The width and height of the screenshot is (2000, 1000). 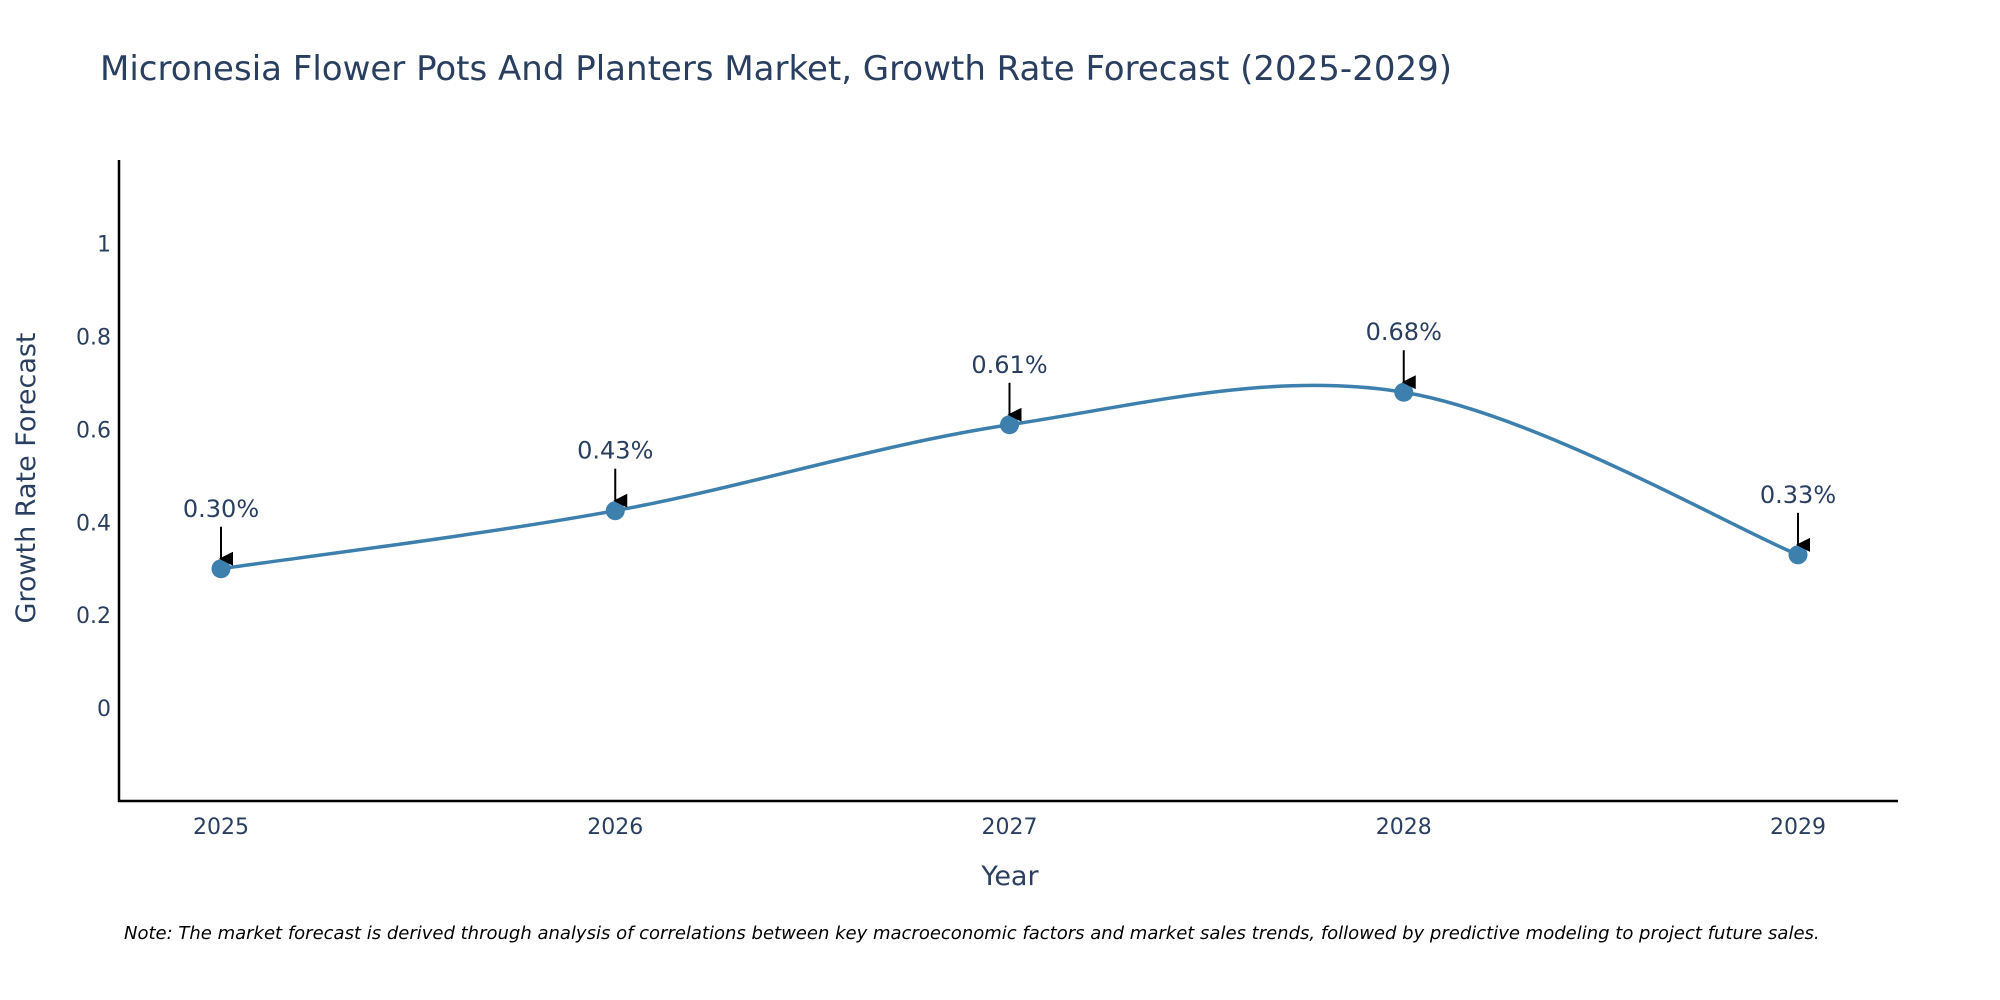 What do you see at coordinates (615, 827) in the screenshot?
I see `x-tick-label: 2026` at bounding box center [615, 827].